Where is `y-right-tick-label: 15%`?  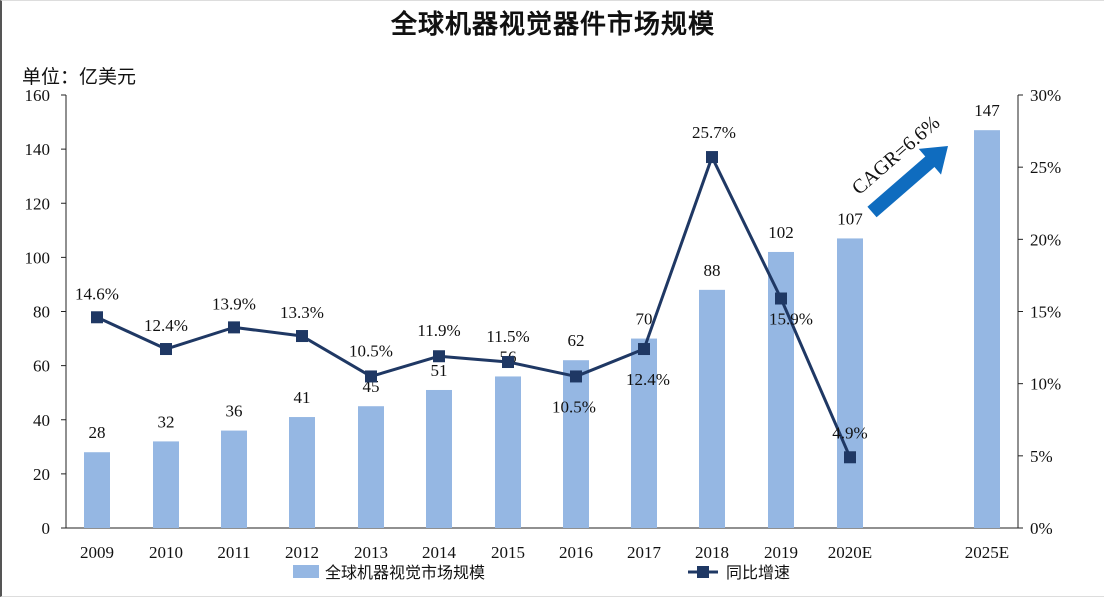
y-right-tick-label: 15% is located at coordinates (1045, 312).